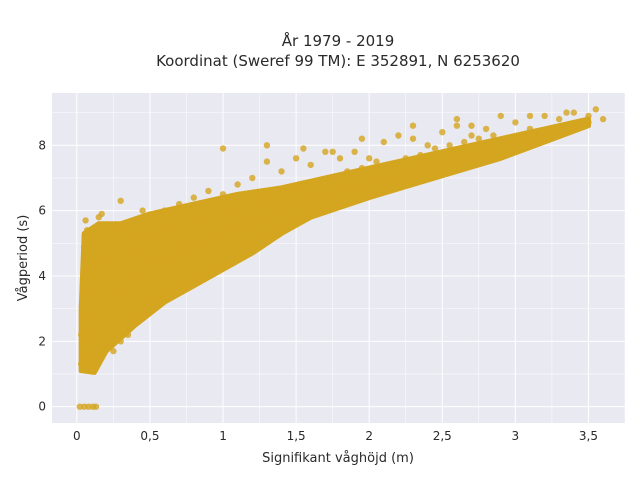  What do you see at coordinates (369, 436) in the screenshot?
I see `x-tick-label: 2` at bounding box center [369, 436].